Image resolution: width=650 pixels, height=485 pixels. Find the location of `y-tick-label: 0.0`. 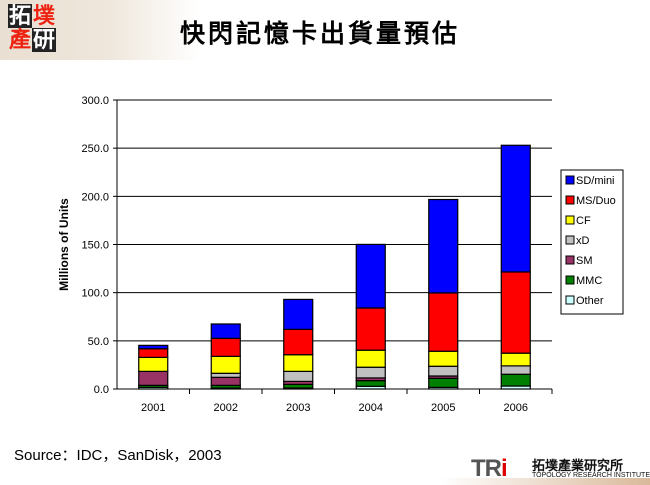

y-tick-label: 0.0 is located at coordinates (101, 390).